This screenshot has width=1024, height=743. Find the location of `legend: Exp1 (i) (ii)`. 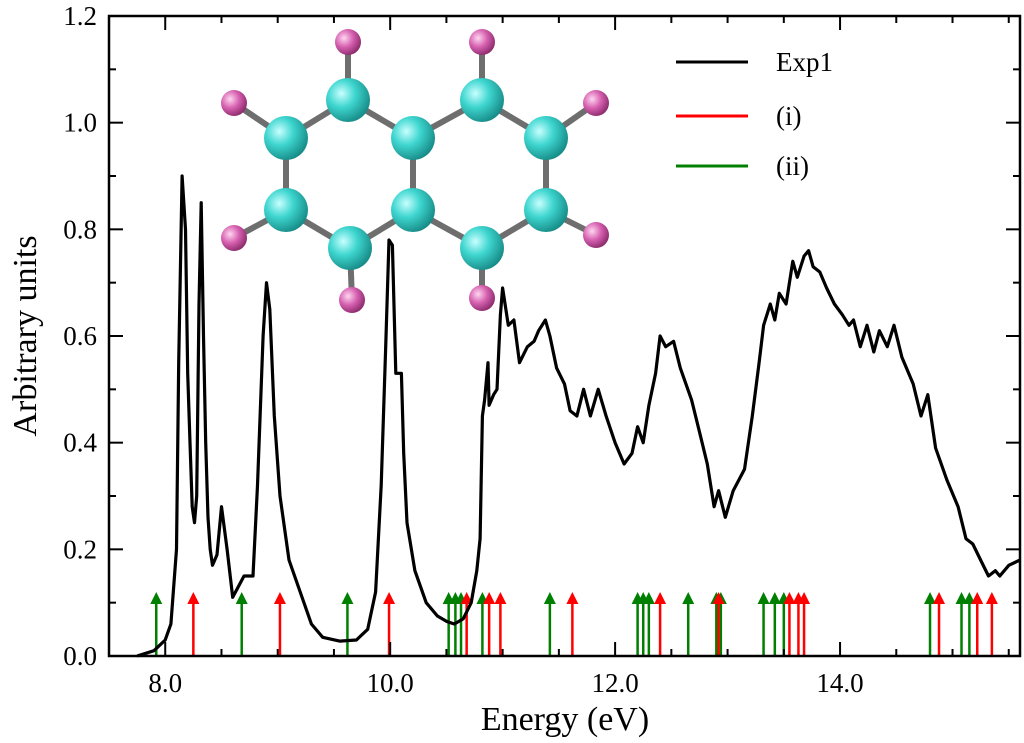

legend: Exp1 (i) (ii) is located at coordinates (754, 114).